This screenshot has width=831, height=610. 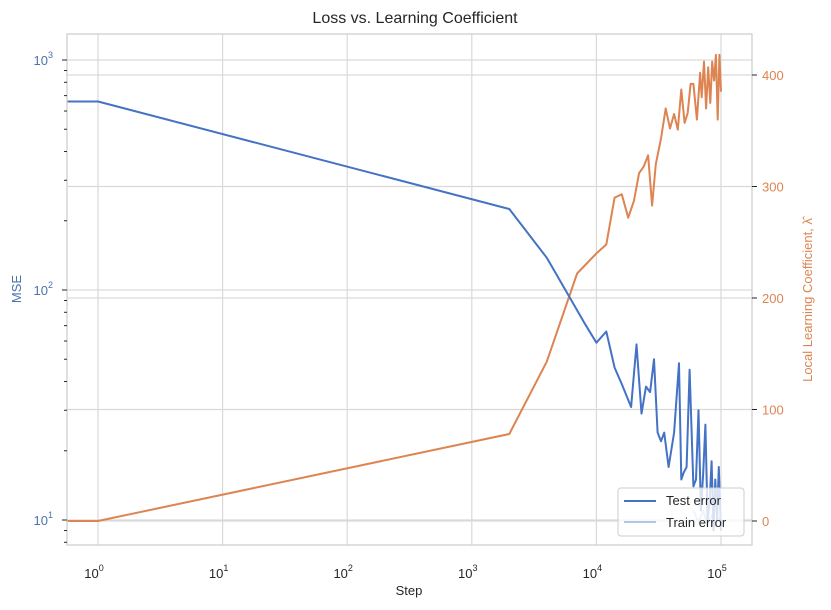 I want to click on x-tick-label: 10², so click(x=342, y=572).